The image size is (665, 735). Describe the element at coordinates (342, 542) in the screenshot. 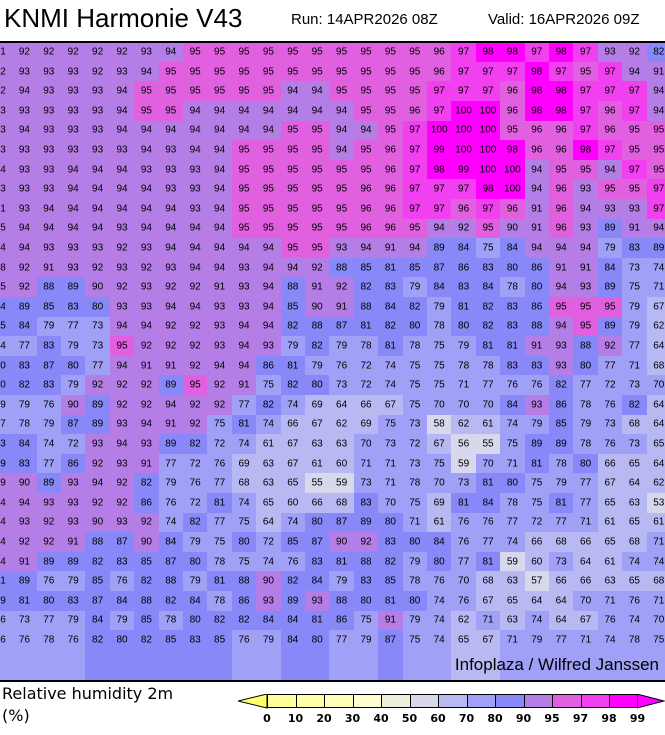

I see `humidity-value: 90` at that location.